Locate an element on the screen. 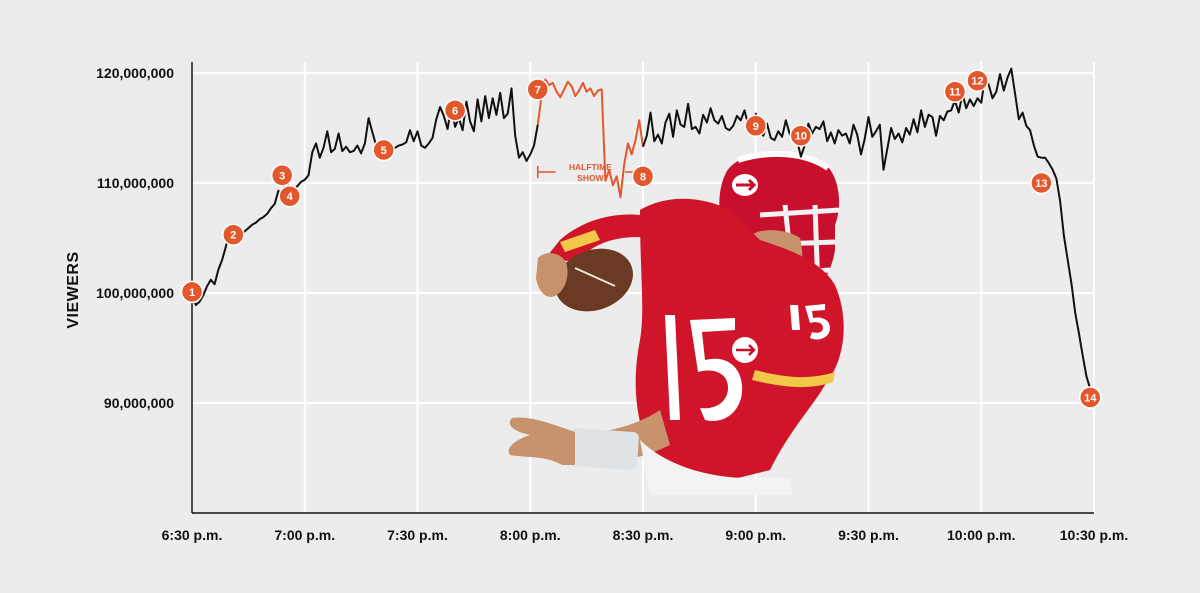 This screenshot has height=593, width=1200. event-marker: 10 is located at coordinates (801, 135).